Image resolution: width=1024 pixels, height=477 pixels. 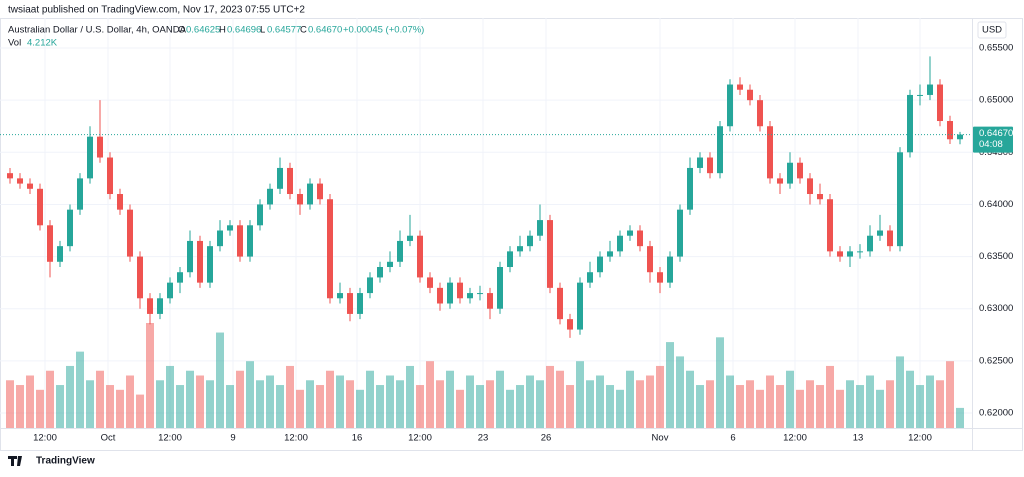 I want to click on change: +0.00045 (+0.07%), so click(x=383, y=30).